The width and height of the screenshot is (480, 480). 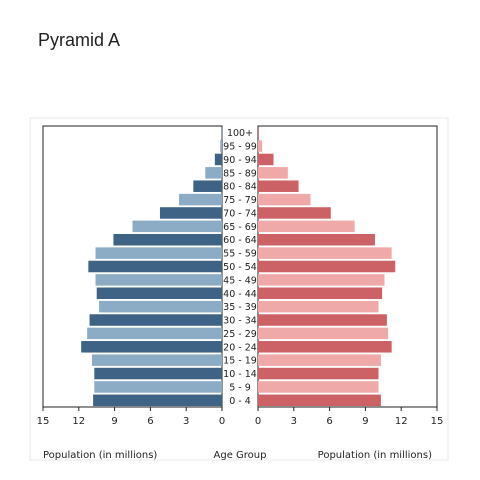 I want to click on right-x-tick-label: 9, so click(x=365, y=421).